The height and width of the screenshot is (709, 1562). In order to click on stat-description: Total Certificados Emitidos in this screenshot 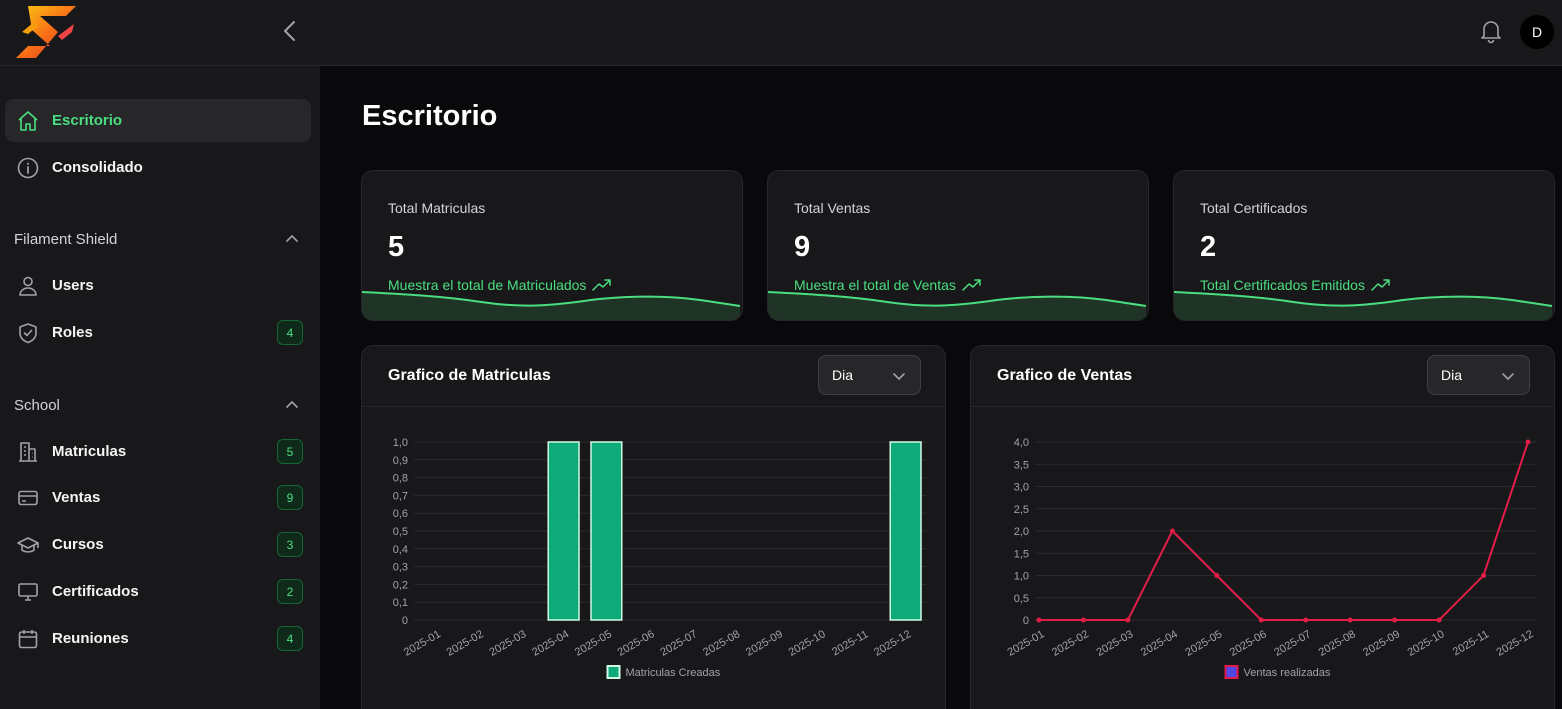, I will do `click(1295, 285)`.